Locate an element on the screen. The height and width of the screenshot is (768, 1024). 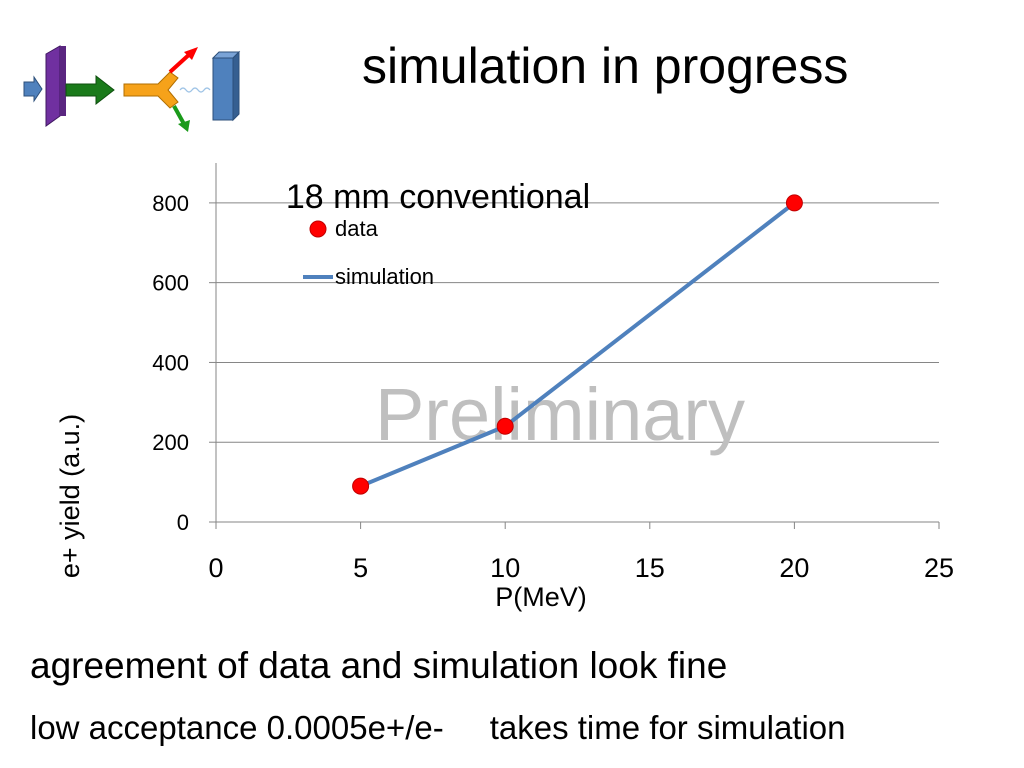
x-tick-label-20: 20 is located at coordinates (794, 568).